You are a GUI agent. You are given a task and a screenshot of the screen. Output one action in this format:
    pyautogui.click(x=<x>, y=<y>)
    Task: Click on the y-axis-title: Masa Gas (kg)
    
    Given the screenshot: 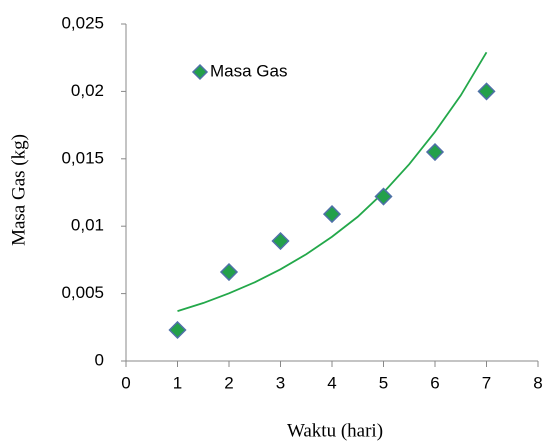 What is the action you would take?
    pyautogui.click(x=18, y=190)
    